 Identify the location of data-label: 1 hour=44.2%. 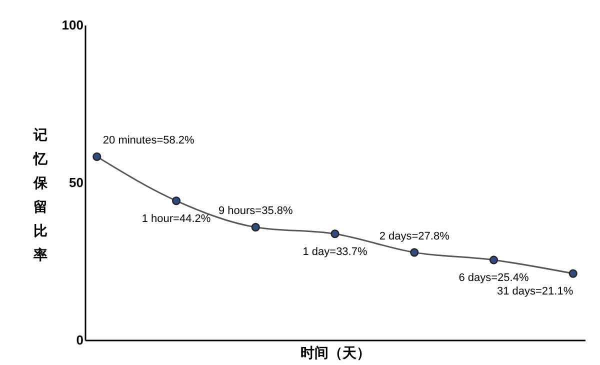
(176, 218).